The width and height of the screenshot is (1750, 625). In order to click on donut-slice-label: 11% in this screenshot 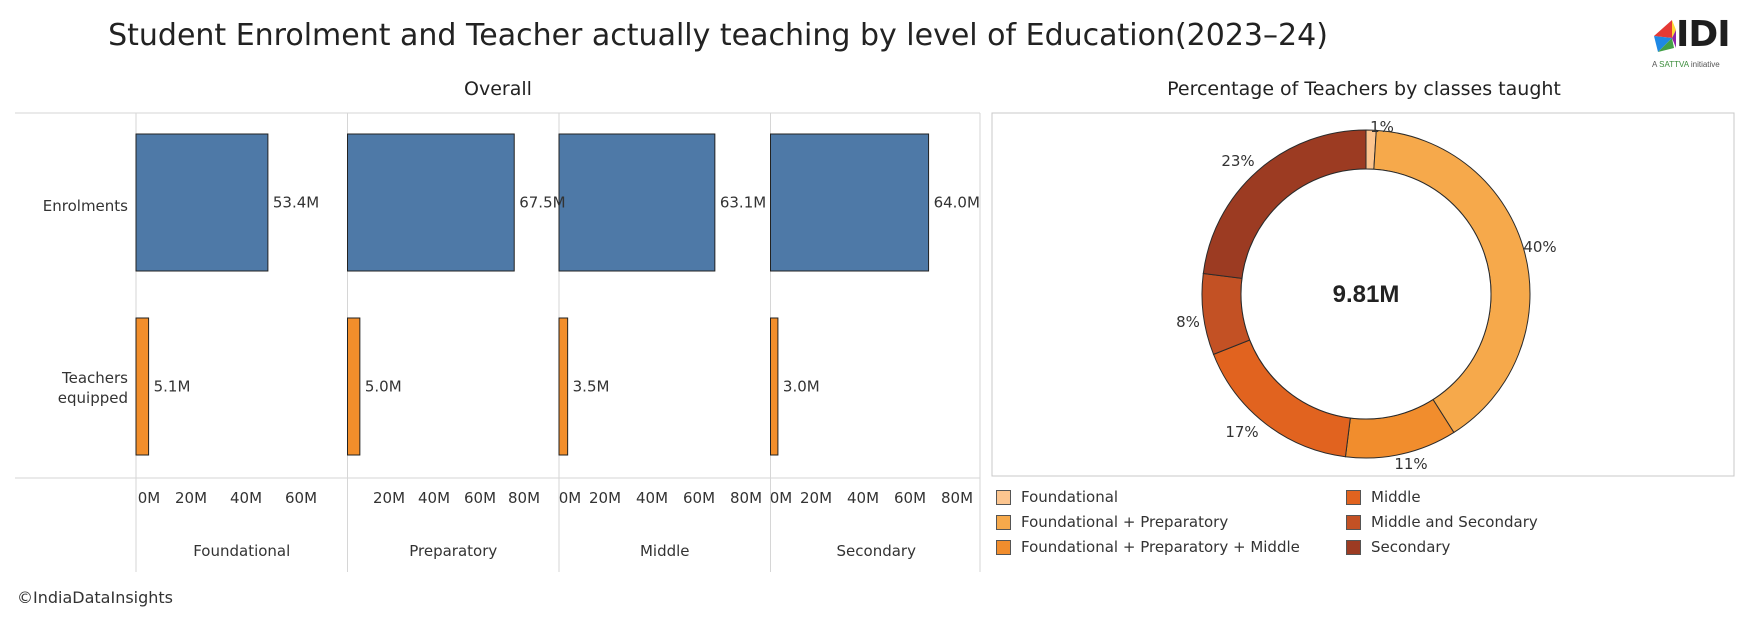, I will do `click(1410, 464)`.